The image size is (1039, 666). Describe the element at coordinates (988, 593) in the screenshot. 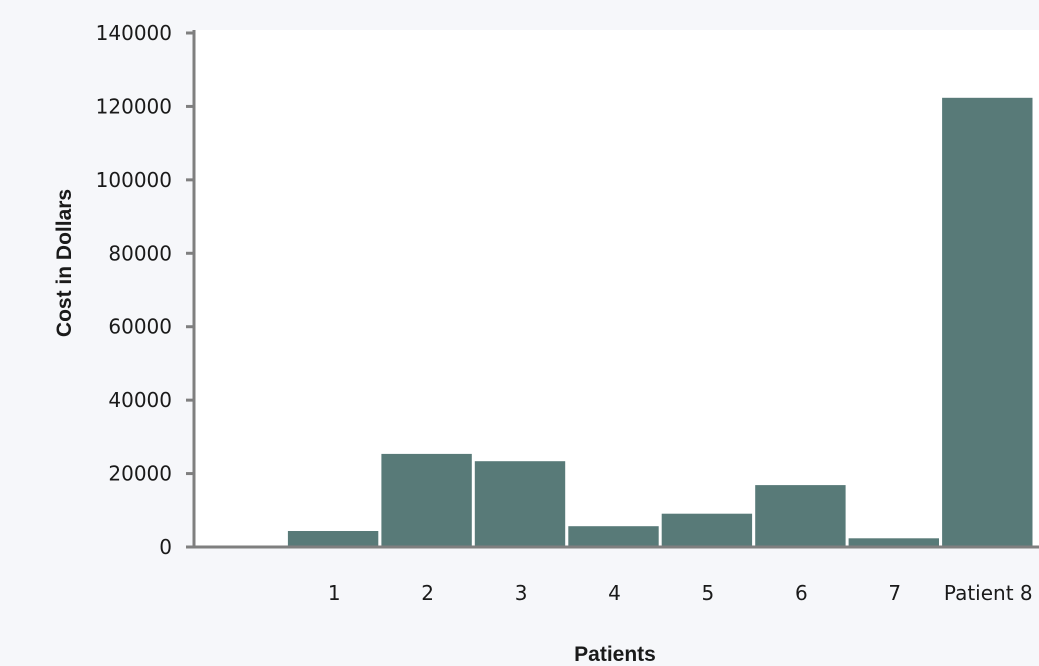

I see `x-tick-label: Patient 8` at that location.